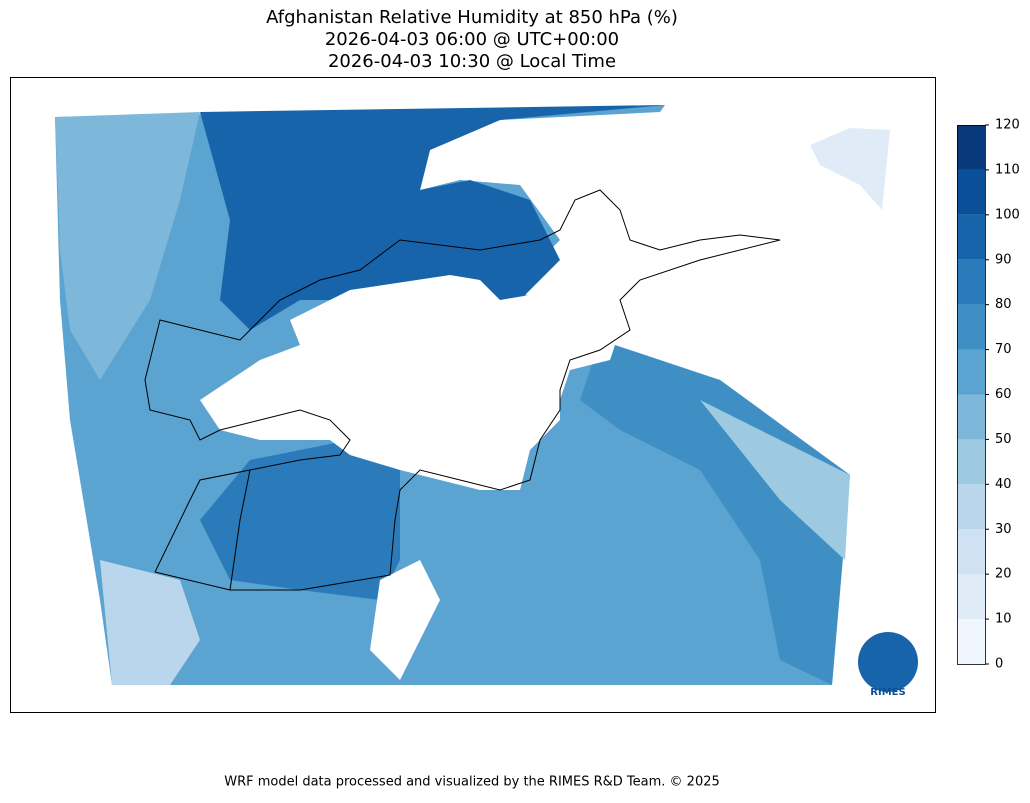  Describe the element at coordinates (240, 530) in the screenshot. I see `province-border` at that location.